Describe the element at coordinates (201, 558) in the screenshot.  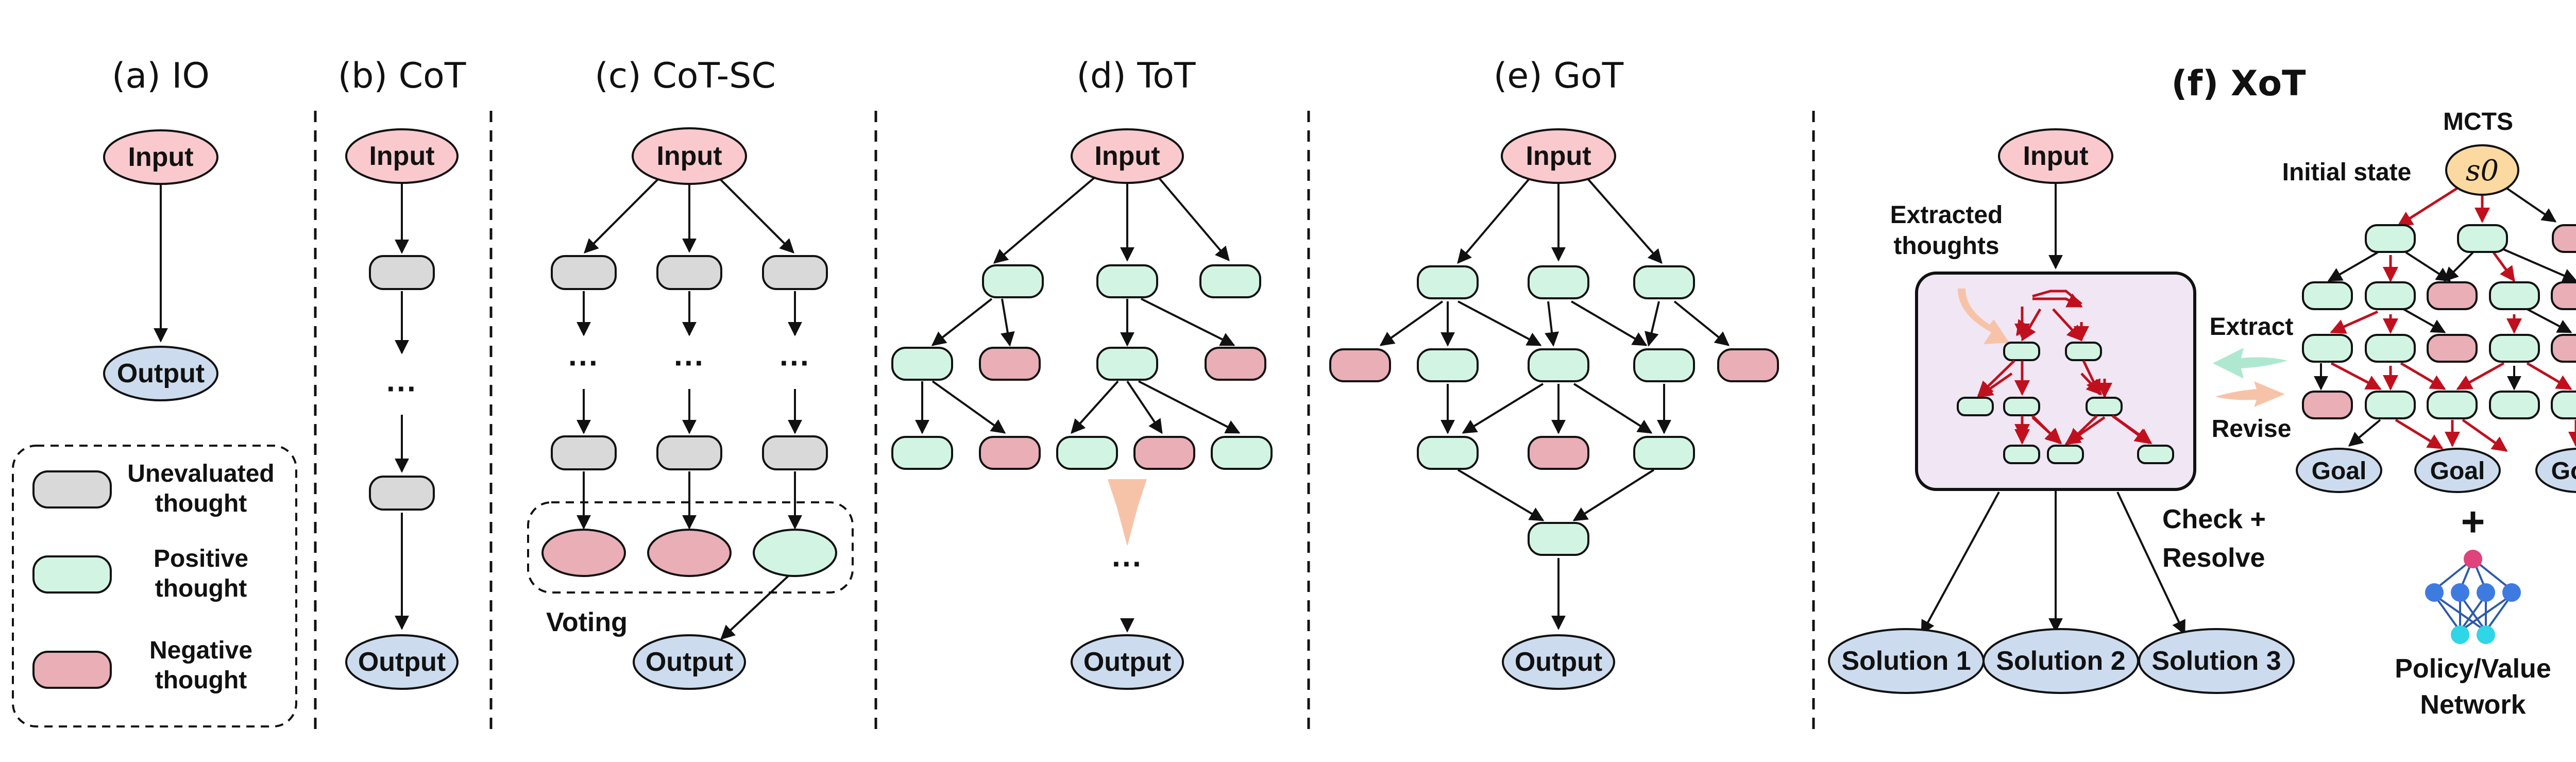
I see `legend-label: Positive` at that location.